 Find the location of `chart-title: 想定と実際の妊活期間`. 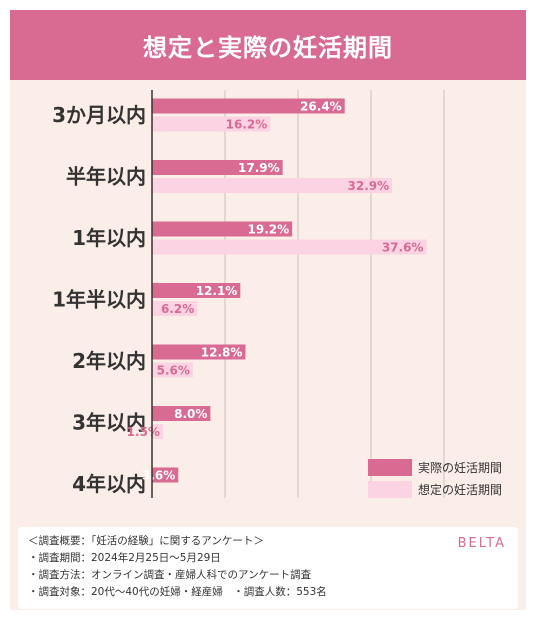

chart-title: 想定と実際の妊活期間 is located at coordinates (268, 47).